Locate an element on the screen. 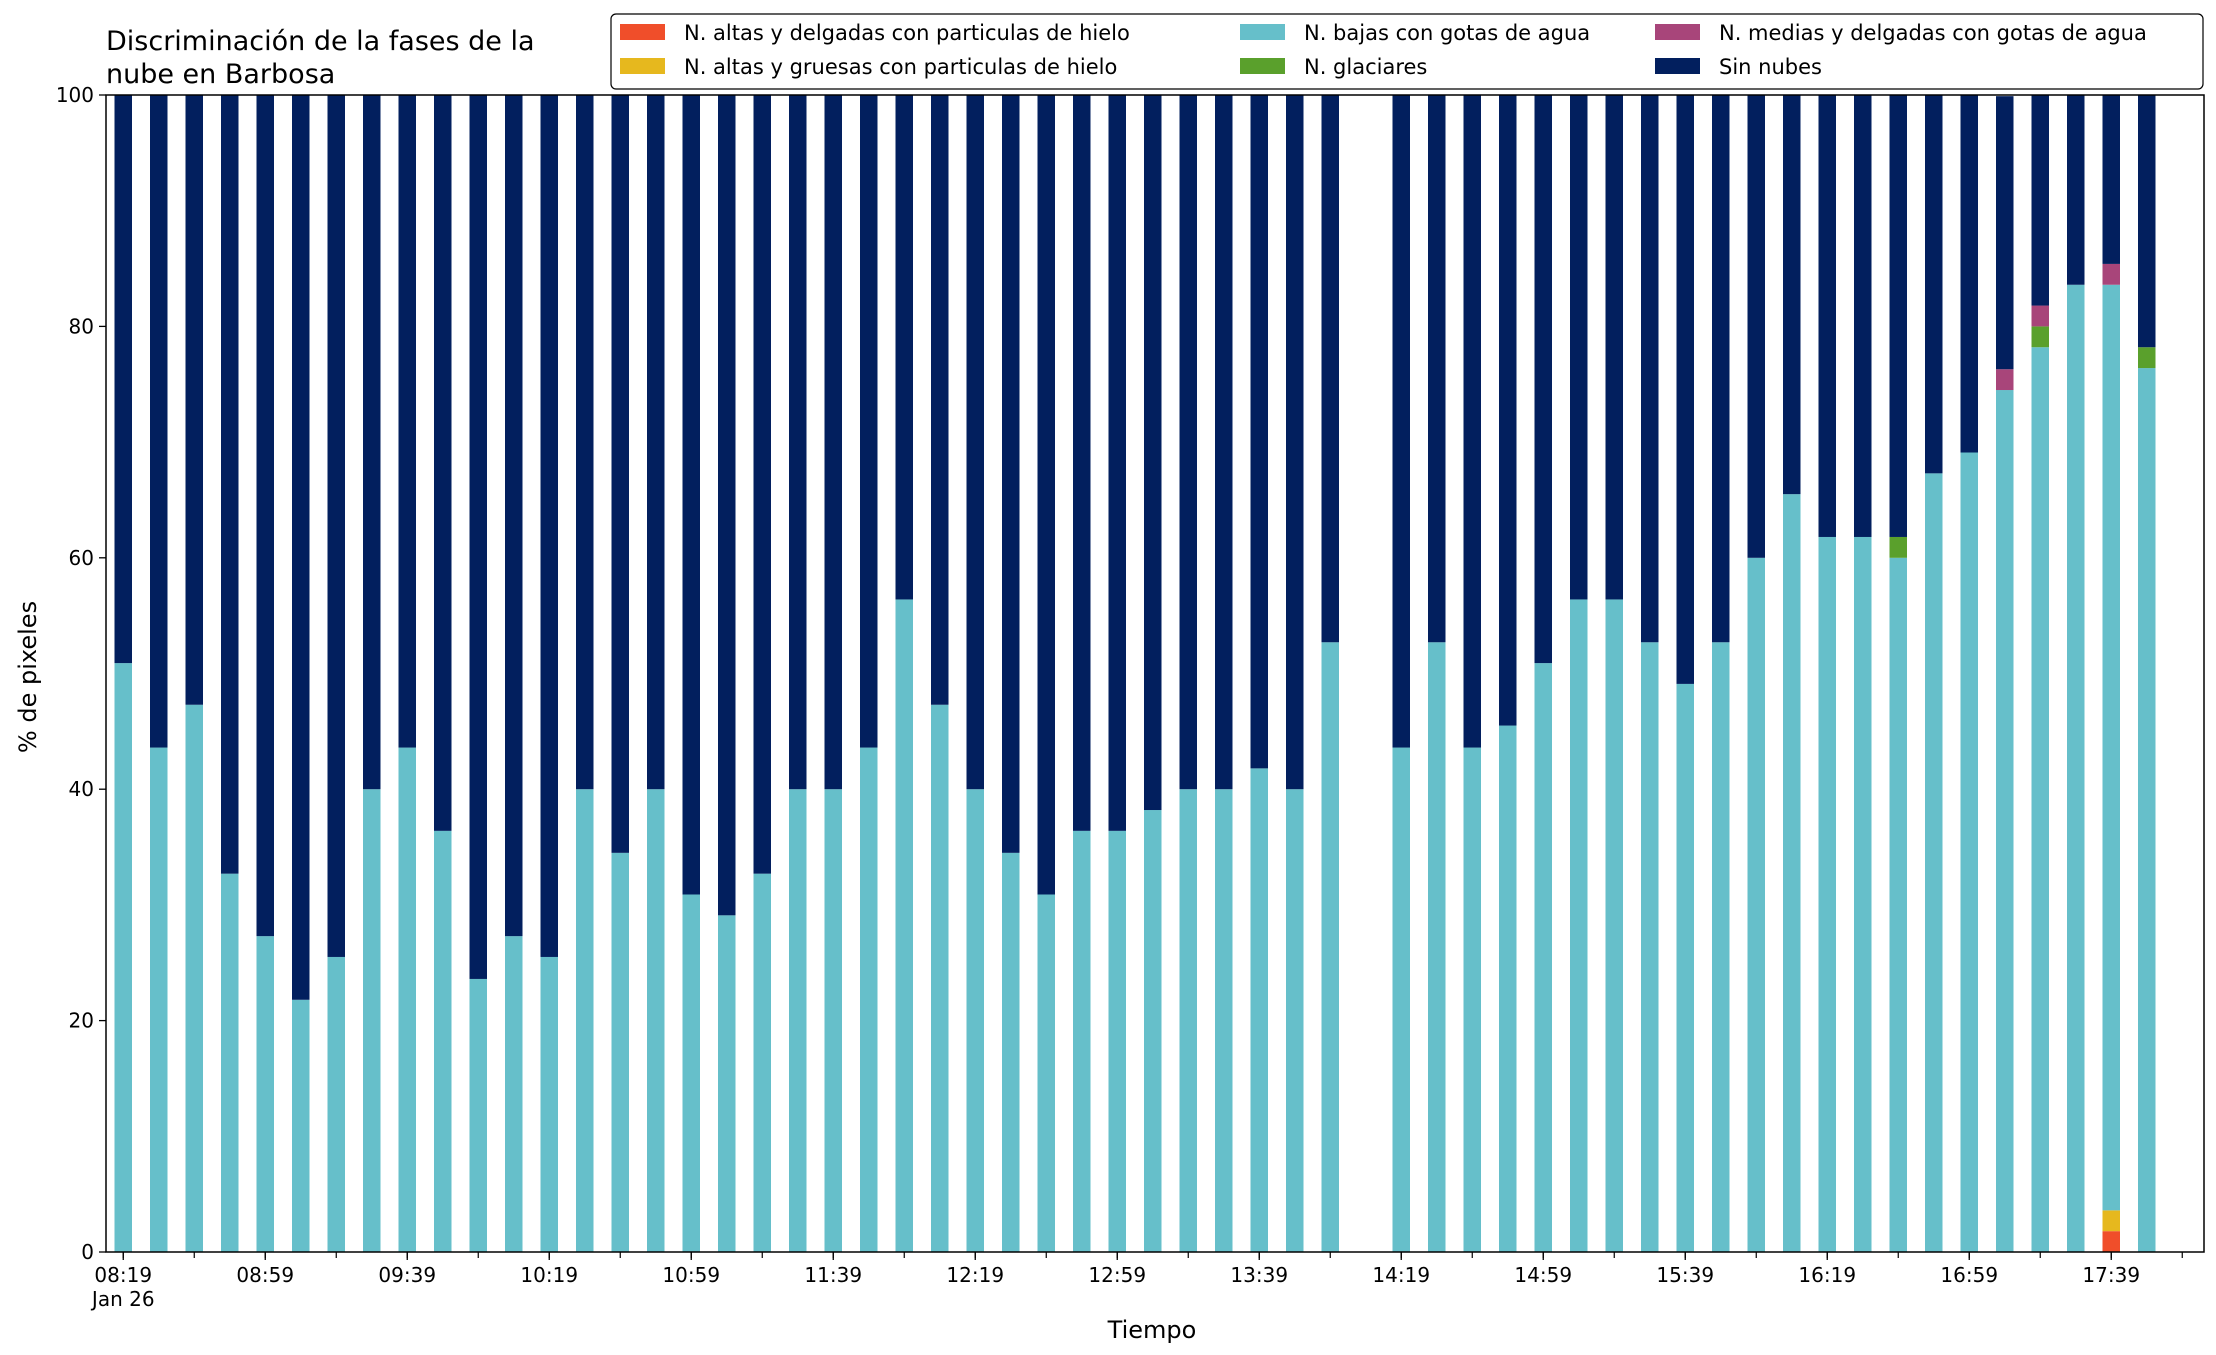 This screenshot has height=1355, width=2216. x-tick-label-9: 14:19 is located at coordinates (1401, 1275).